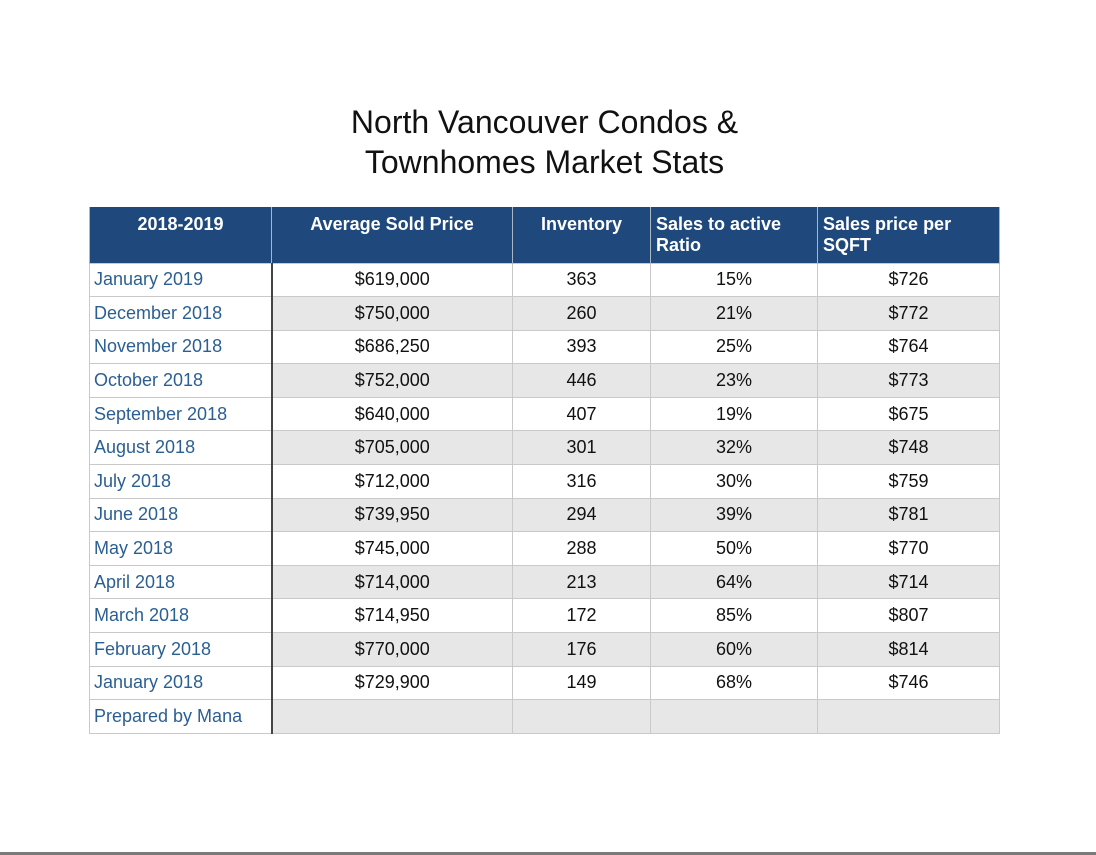 The image size is (1096, 855). Describe the element at coordinates (392, 414) in the screenshot. I see `average-sold-price-cell: $640,000` at that location.